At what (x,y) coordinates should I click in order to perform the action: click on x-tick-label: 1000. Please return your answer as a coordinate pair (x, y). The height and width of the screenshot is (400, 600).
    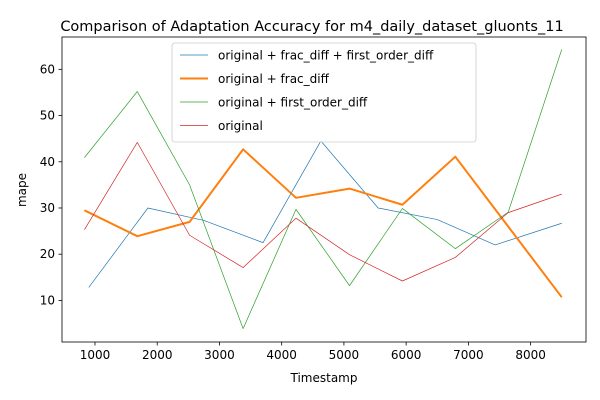
    Looking at the image, I should click on (95, 355).